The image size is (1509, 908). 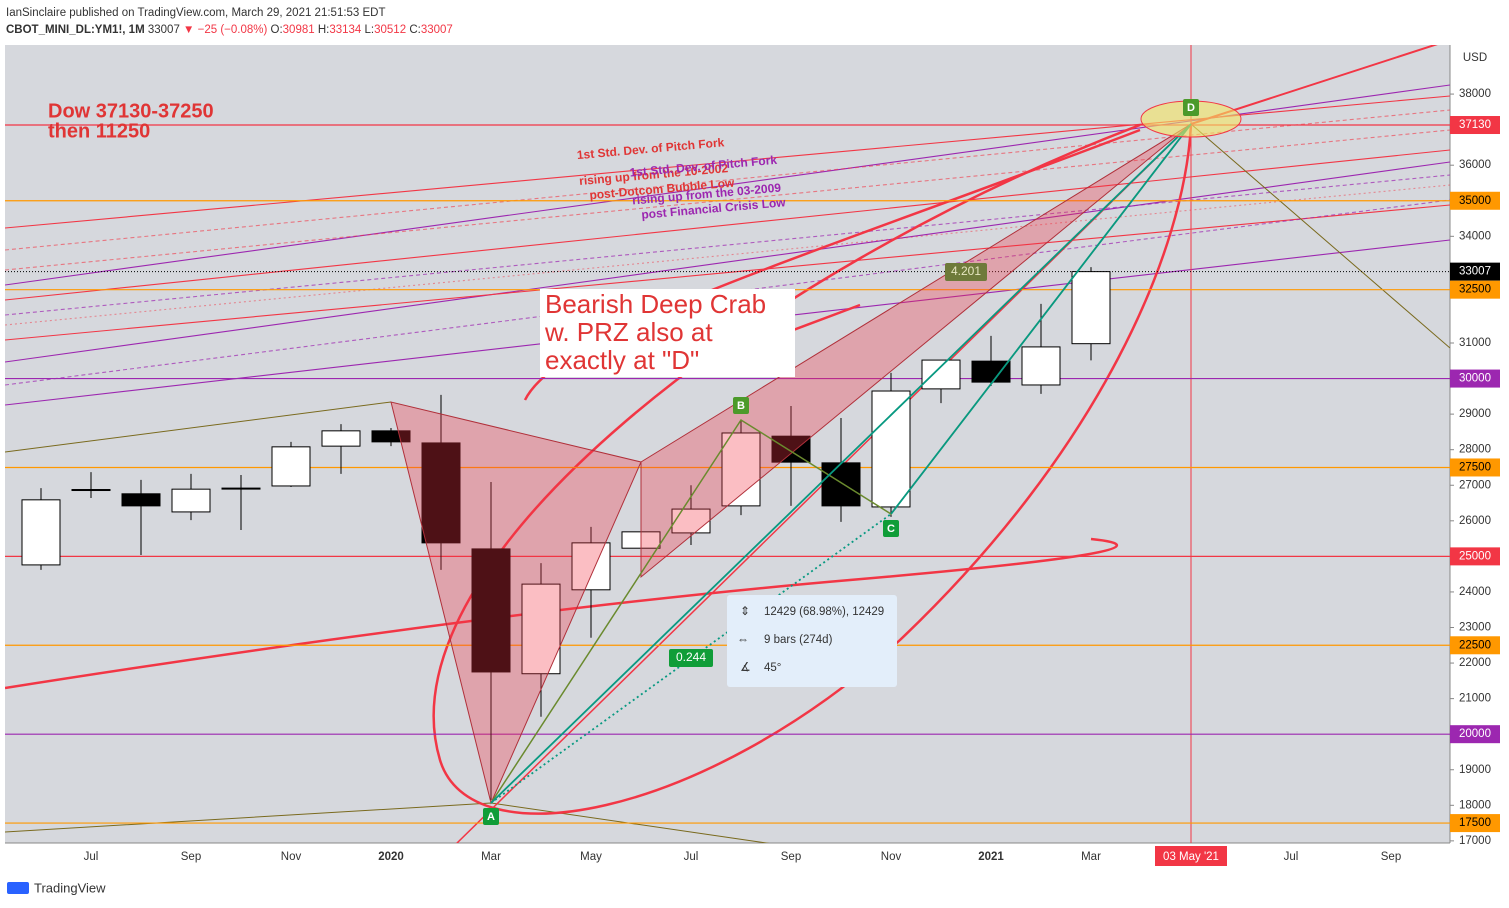 I want to click on y-tick-label: 36000, so click(x=1475, y=165).